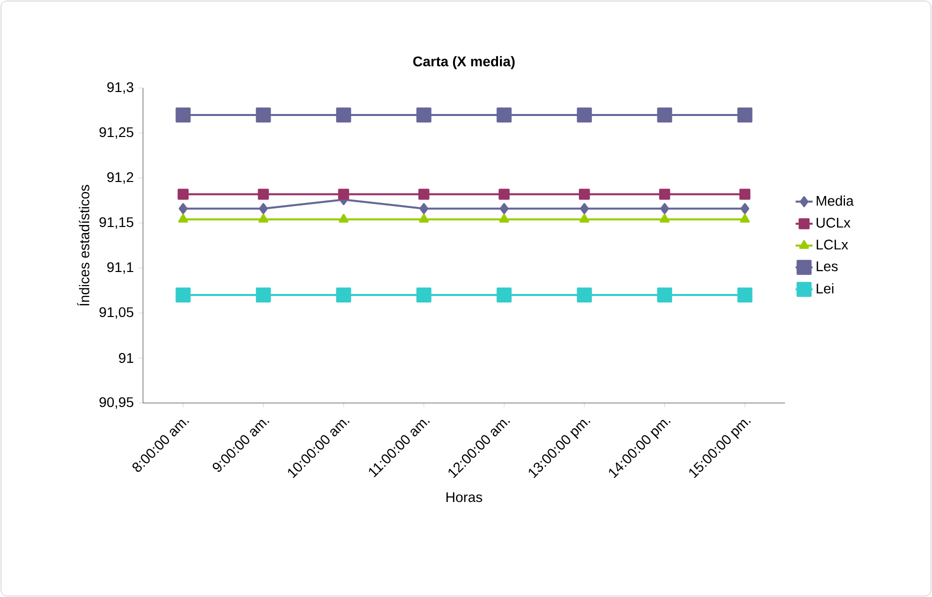  Describe the element at coordinates (117, 133) in the screenshot. I see `y-tick-label: 91,25` at that location.